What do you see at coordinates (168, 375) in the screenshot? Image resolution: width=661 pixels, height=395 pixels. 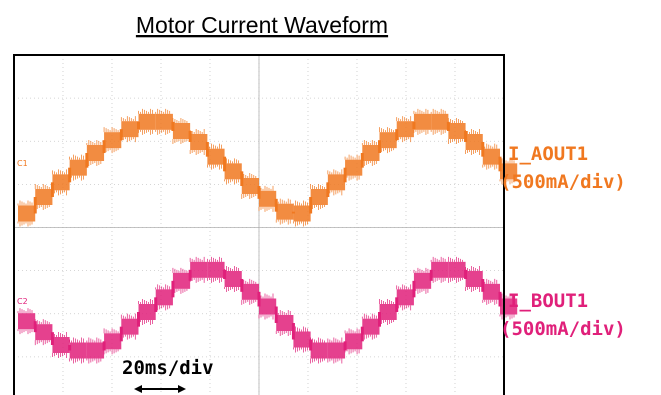 I see `time-scale-indicator: 20ms/div` at bounding box center [168, 375].